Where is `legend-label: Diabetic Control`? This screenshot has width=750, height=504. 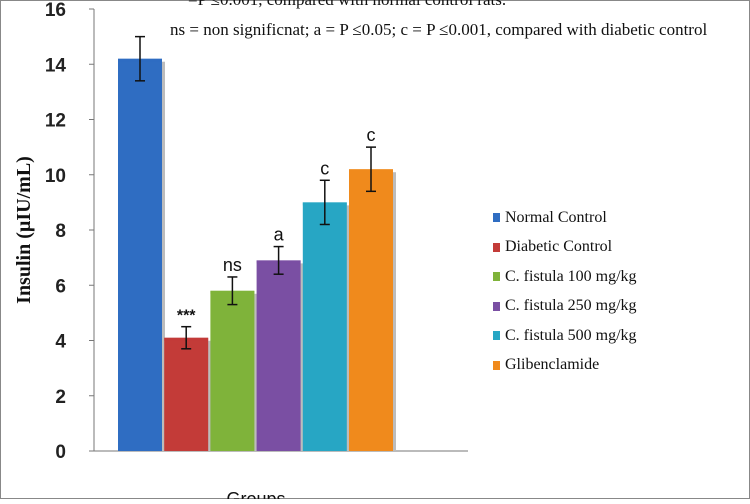 legend-label: Diabetic Control is located at coordinates (559, 247).